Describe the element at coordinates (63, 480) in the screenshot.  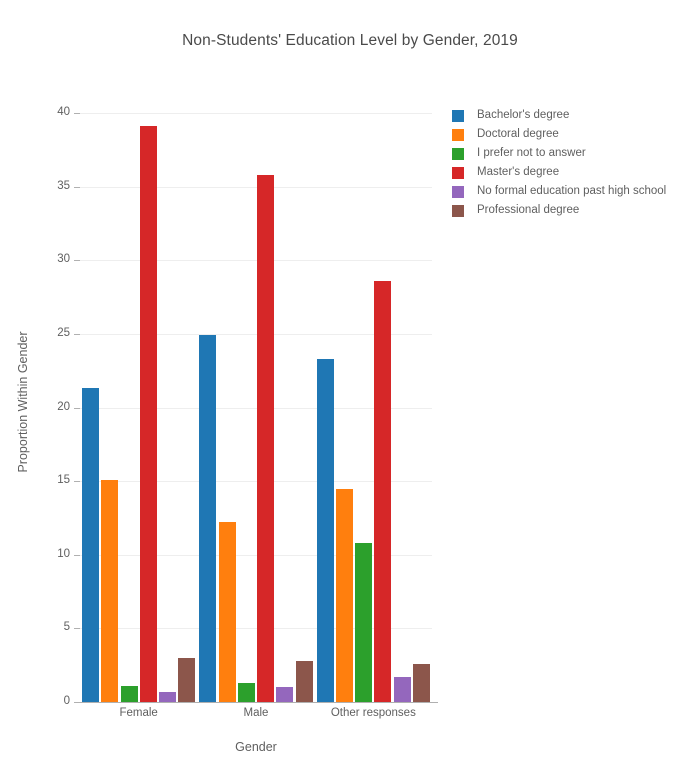
I see `y-axis-tick-label: 15` at that location.